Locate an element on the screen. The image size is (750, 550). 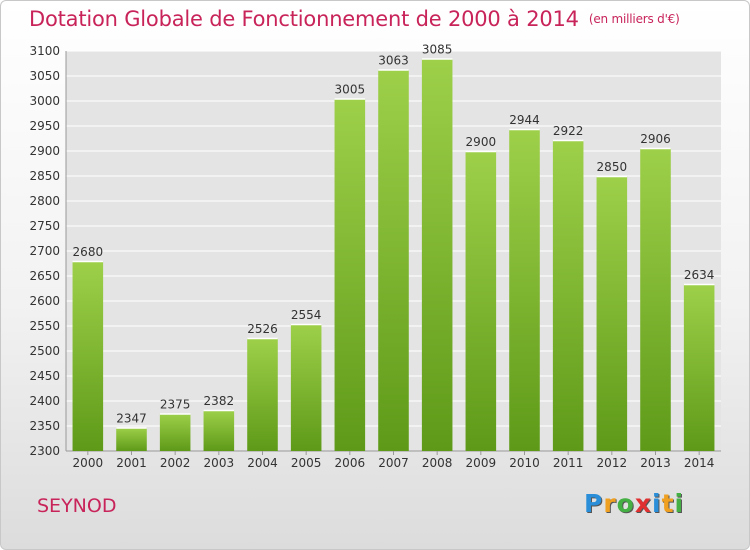
bar-value-label: 2375 is located at coordinates (175, 405).